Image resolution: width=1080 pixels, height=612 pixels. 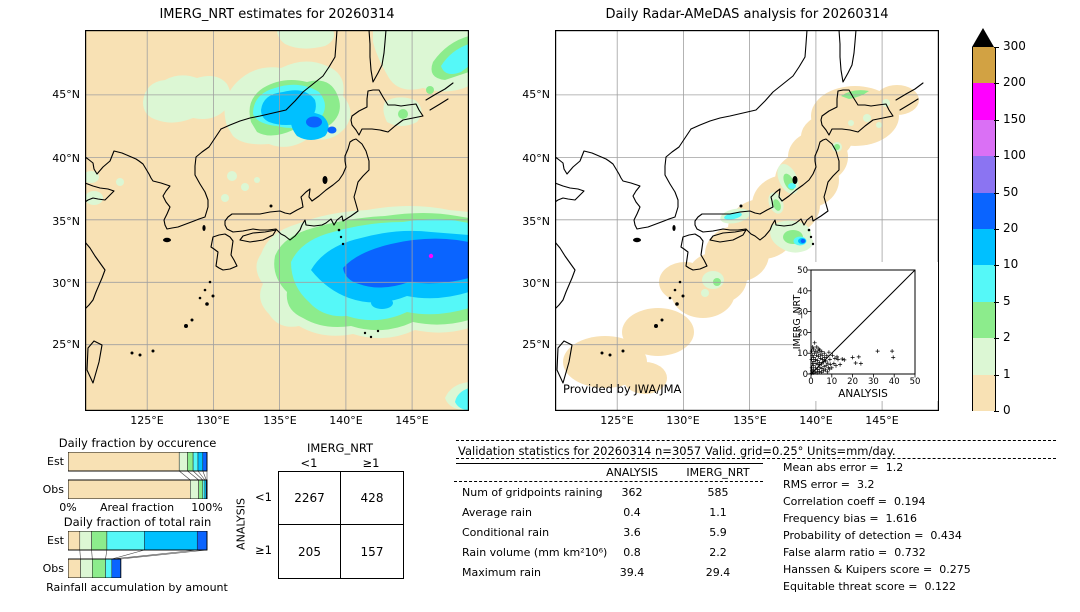 What do you see at coordinates (263, 497) in the screenshot?
I see `contingency-row-label-lt1: <1` at bounding box center [263, 497].